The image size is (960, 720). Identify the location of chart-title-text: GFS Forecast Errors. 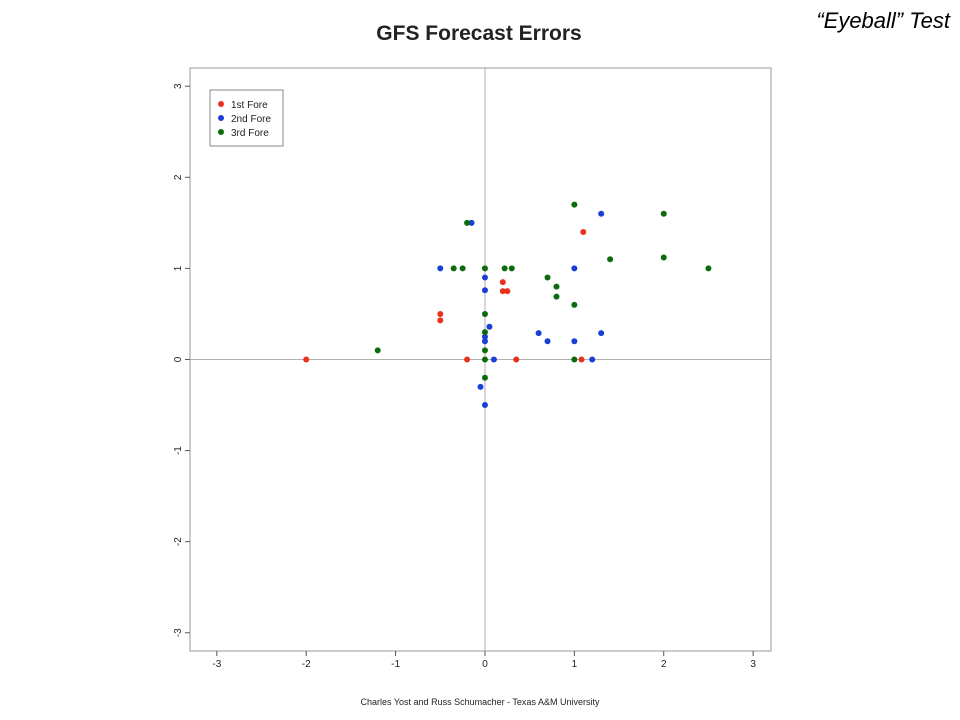
(479, 33).